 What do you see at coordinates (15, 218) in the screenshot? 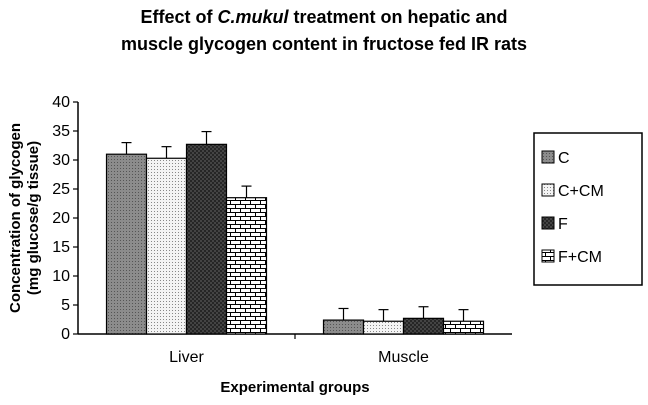
I see `y-axis-label-line1: Concentration of glycogen` at bounding box center [15, 218].